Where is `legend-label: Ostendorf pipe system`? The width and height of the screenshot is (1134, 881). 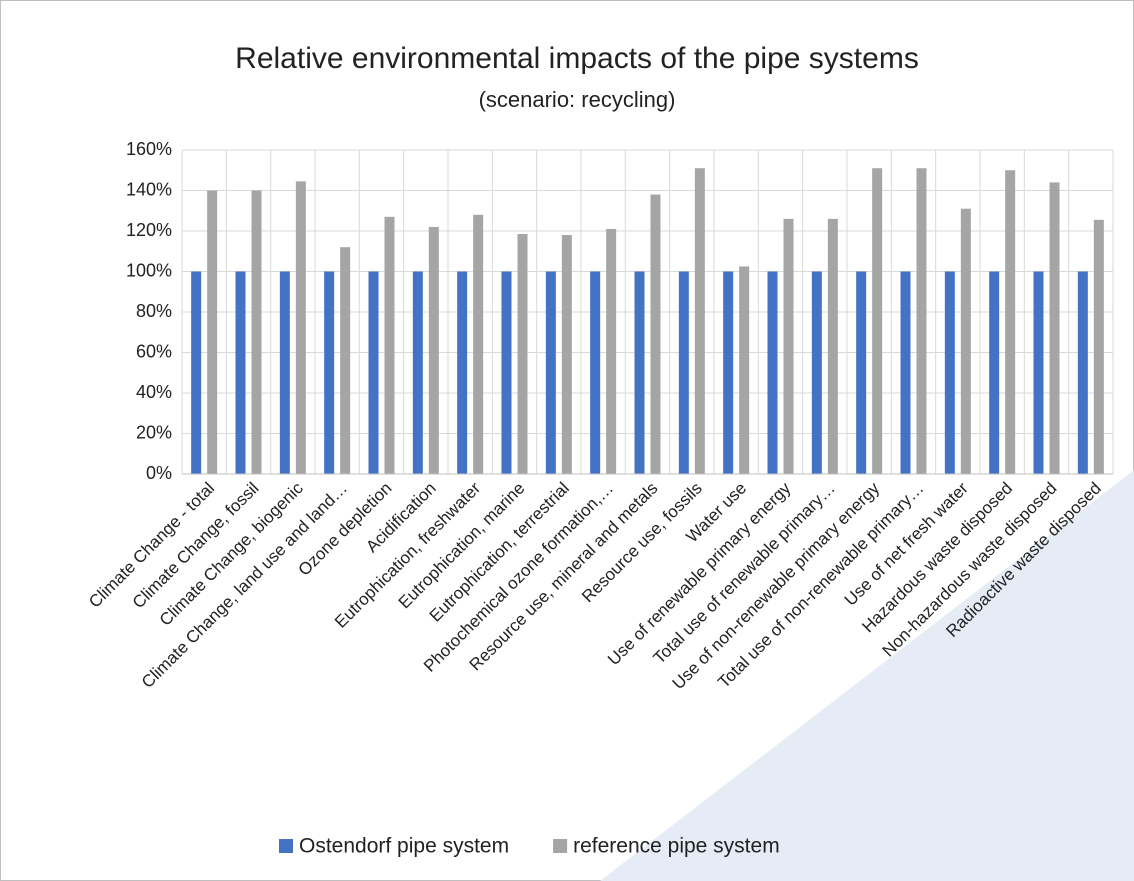
legend-label: Ostendorf pipe system is located at coordinates (404, 846).